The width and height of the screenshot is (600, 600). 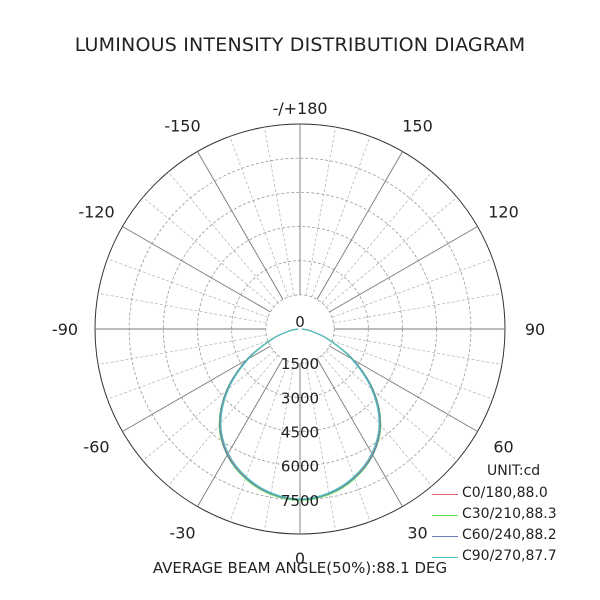 What do you see at coordinates (300, 322) in the screenshot?
I see `radial-tick-label: 0` at bounding box center [300, 322].